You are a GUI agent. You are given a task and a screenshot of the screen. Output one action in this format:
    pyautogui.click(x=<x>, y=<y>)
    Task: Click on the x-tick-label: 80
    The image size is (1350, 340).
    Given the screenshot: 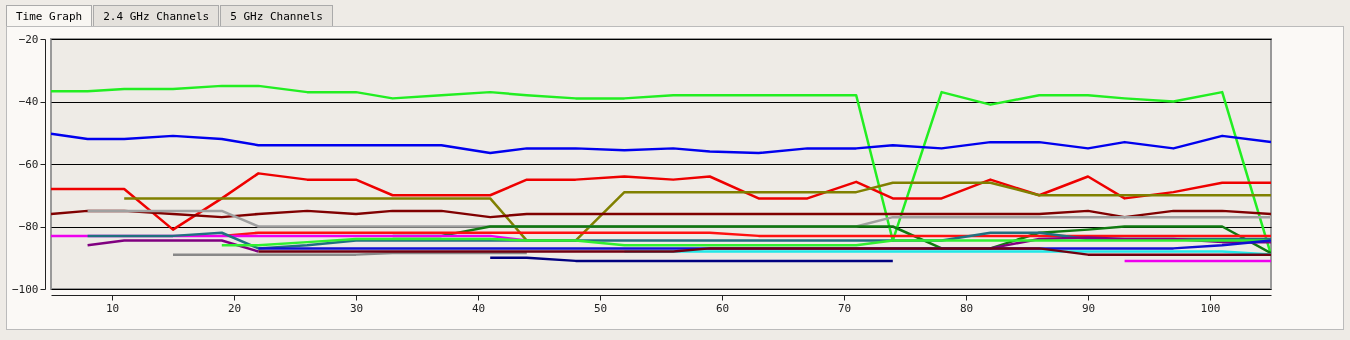 What is the action you would take?
    pyautogui.click(x=966, y=308)
    